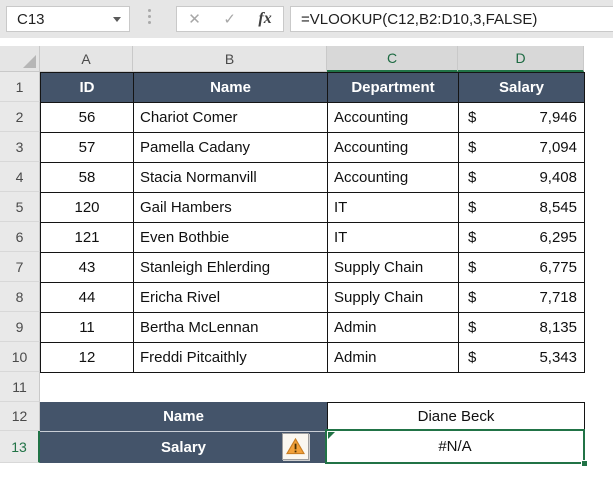  I want to click on formula-buttons: ✕ ✓ fx, so click(230, 19).